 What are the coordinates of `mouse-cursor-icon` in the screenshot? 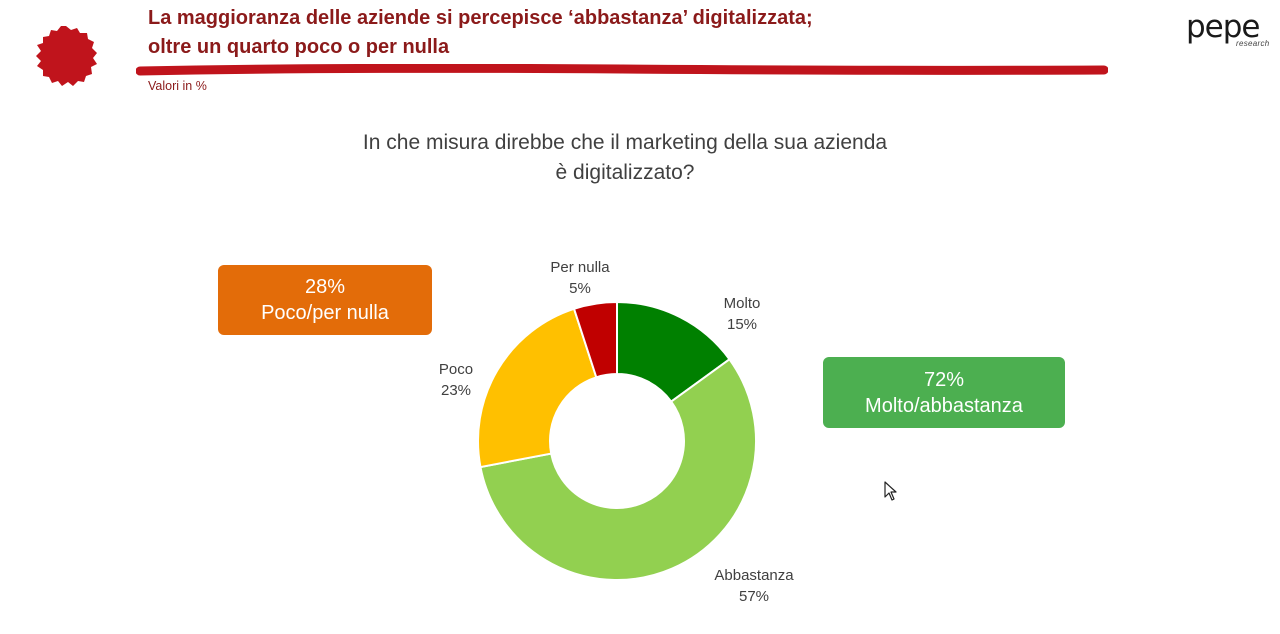 It's located at (890, 491).